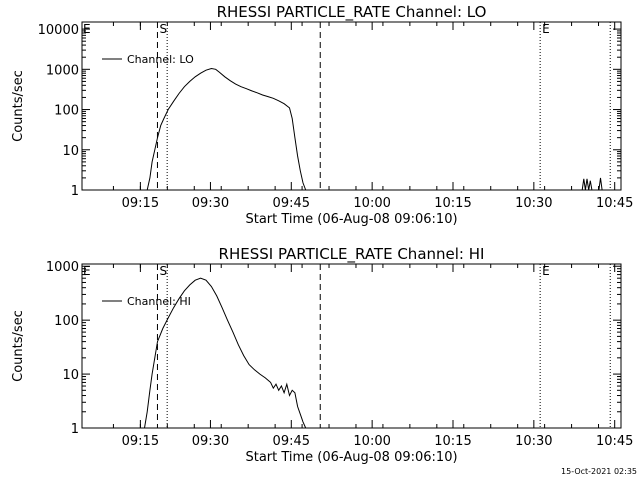  What do you see at coordinates (352, 254) in the screenshot?
I see `chart-title: RHESSI PARTICLE_RATE Channel: HI` at bounding box center [352, 254].